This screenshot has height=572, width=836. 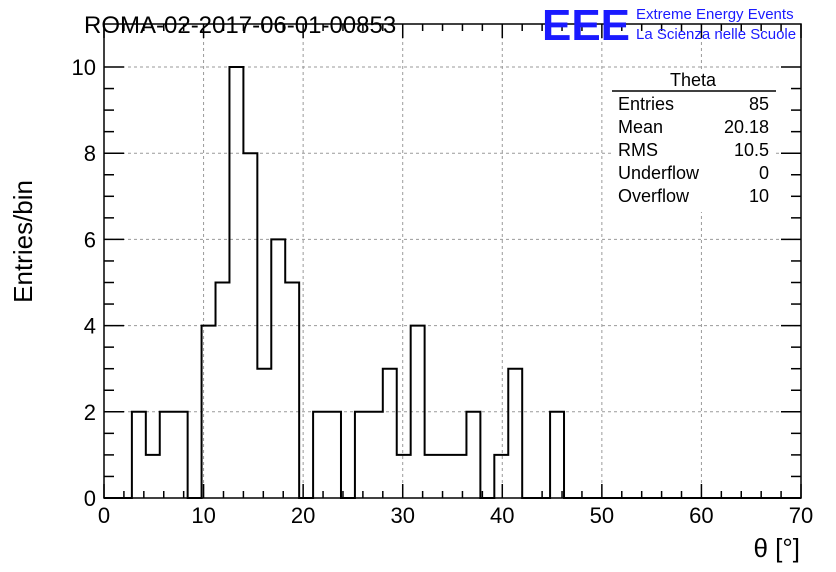 I want to click on x-tick-label: 70, so click(x=801, y=515).